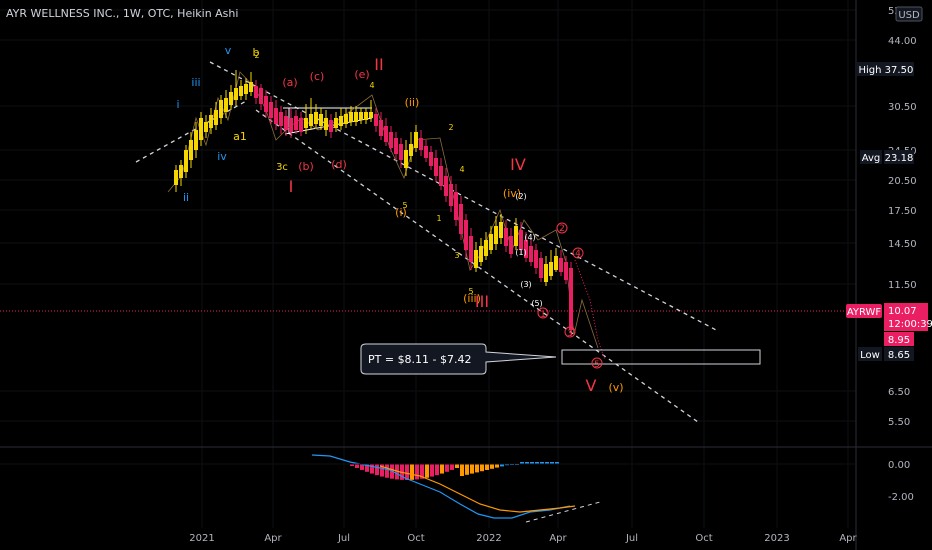 Image resolution: width=932 pixels, height=550 pixels. I want to click on target-zone, so click(661, 357).